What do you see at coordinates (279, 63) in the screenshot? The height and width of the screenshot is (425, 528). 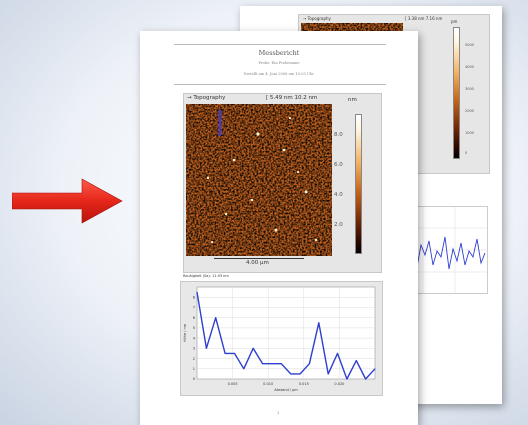 I see `report-subtitle: Probe: Ein Probename` at bounding box center [279, 63].